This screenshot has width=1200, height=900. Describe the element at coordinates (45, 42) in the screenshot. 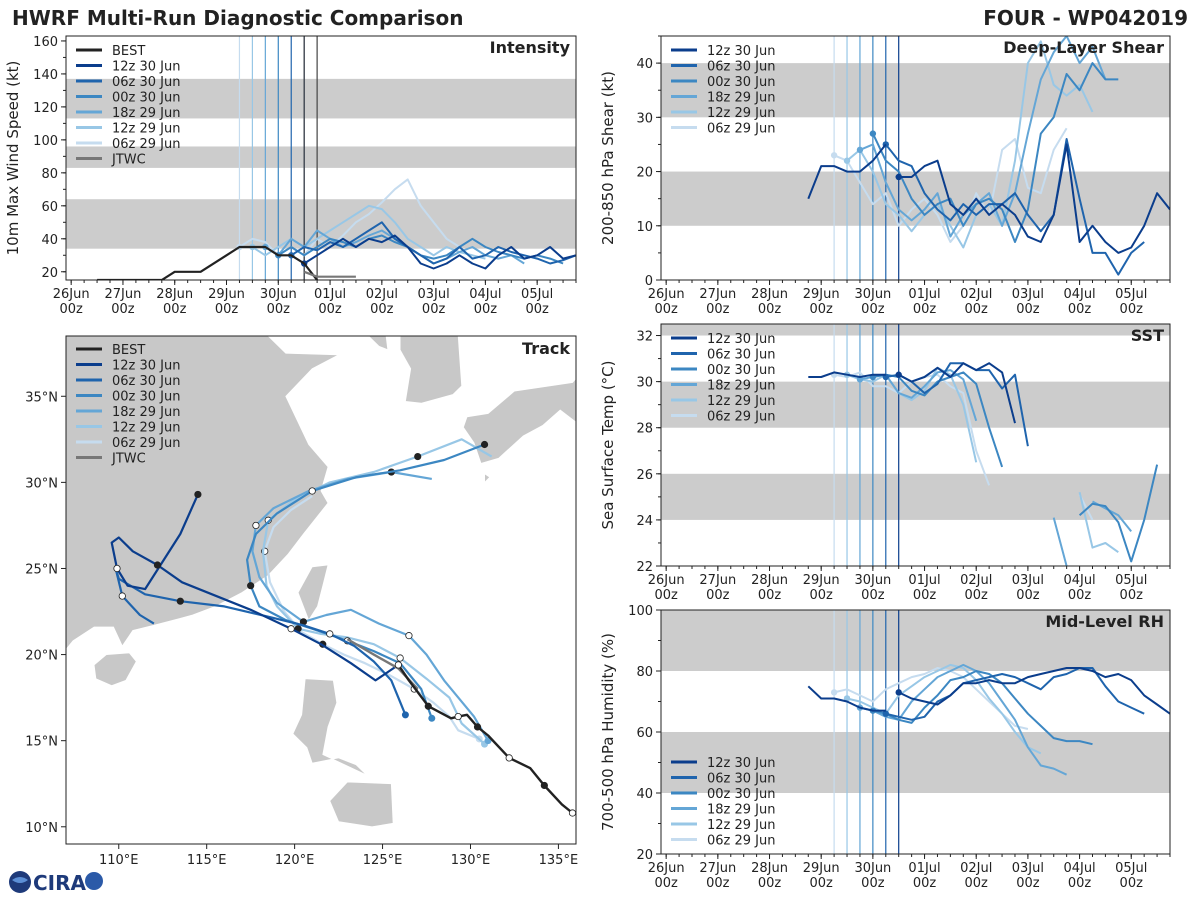

I see `y-tick-label: 160` at that location.